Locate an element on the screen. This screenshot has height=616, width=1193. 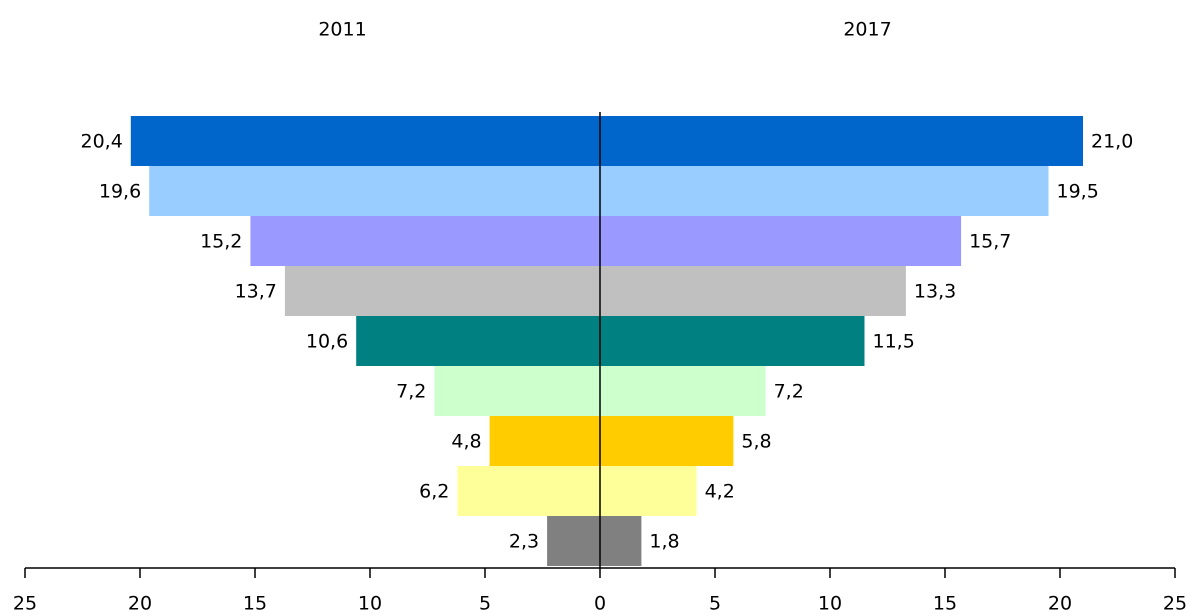
data-label: 13,3 is located at coordinates (935, 292).